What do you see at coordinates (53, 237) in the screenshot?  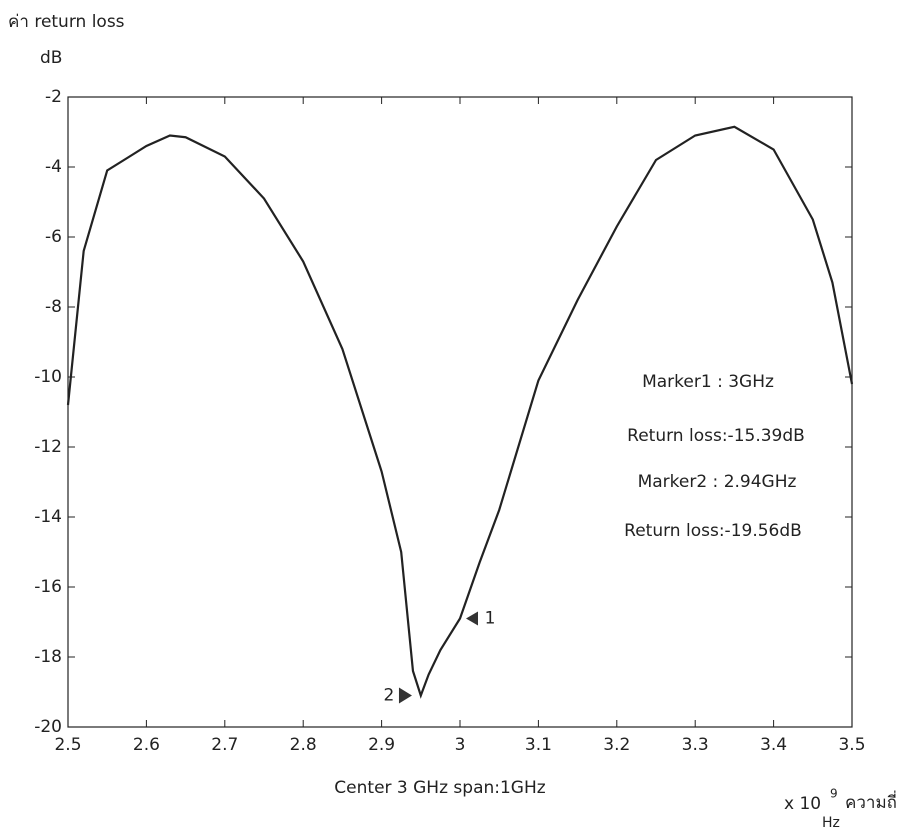 I see `y-tick-label: -6` at bounding box center [53, 237].